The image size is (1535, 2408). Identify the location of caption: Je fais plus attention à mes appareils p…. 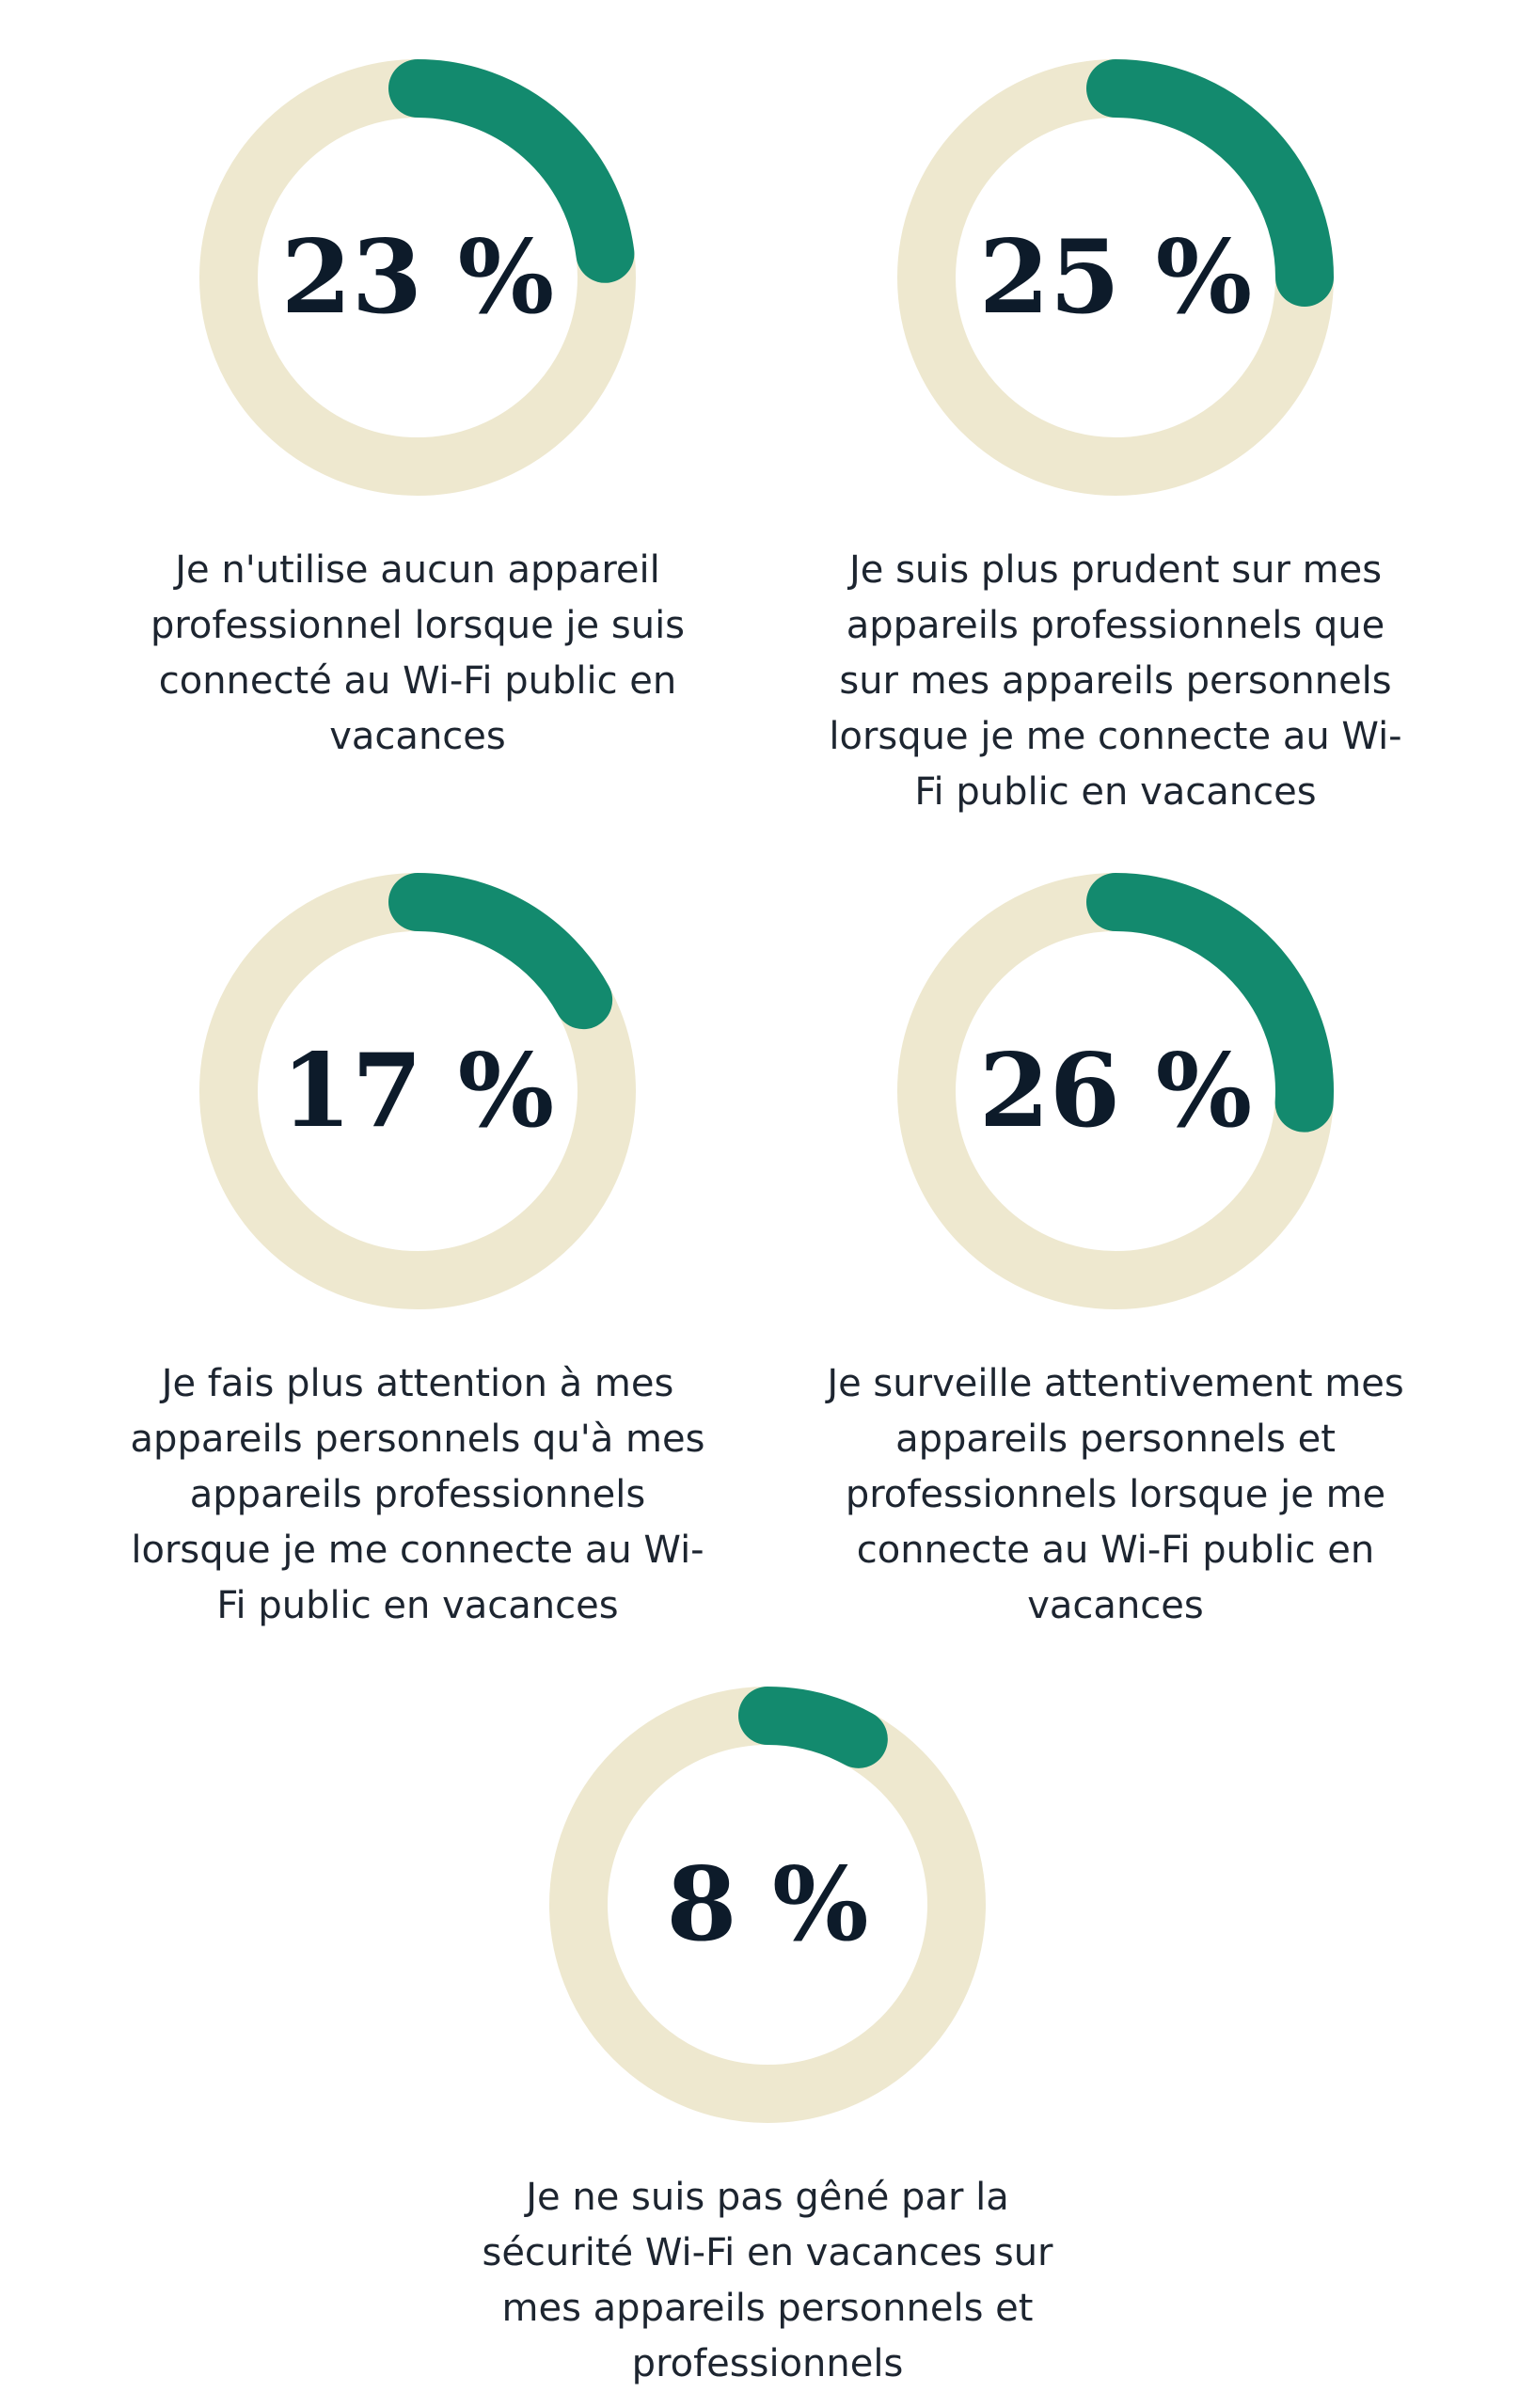
(417, 1494).